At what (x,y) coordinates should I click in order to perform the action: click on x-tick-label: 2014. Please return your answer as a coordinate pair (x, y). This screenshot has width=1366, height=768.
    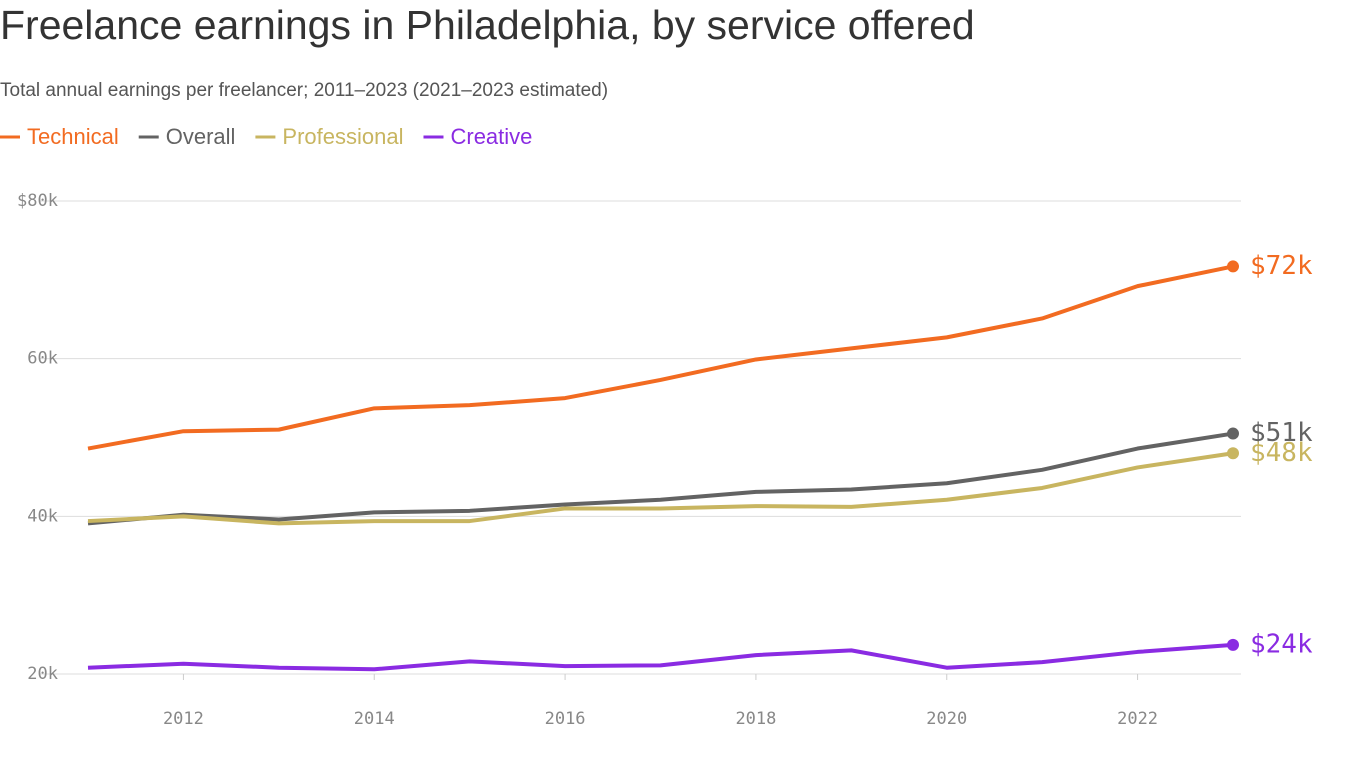
    Looking at the image, I should click on (374, 719).